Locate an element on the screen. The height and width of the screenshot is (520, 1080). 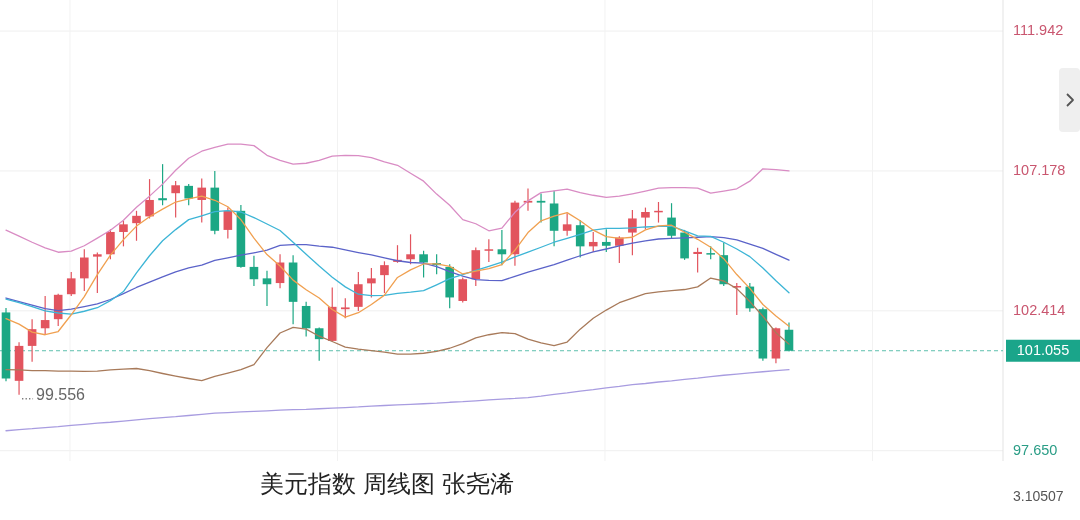
y-tick-label: 111.942 is located at coordinates (1038, 29).